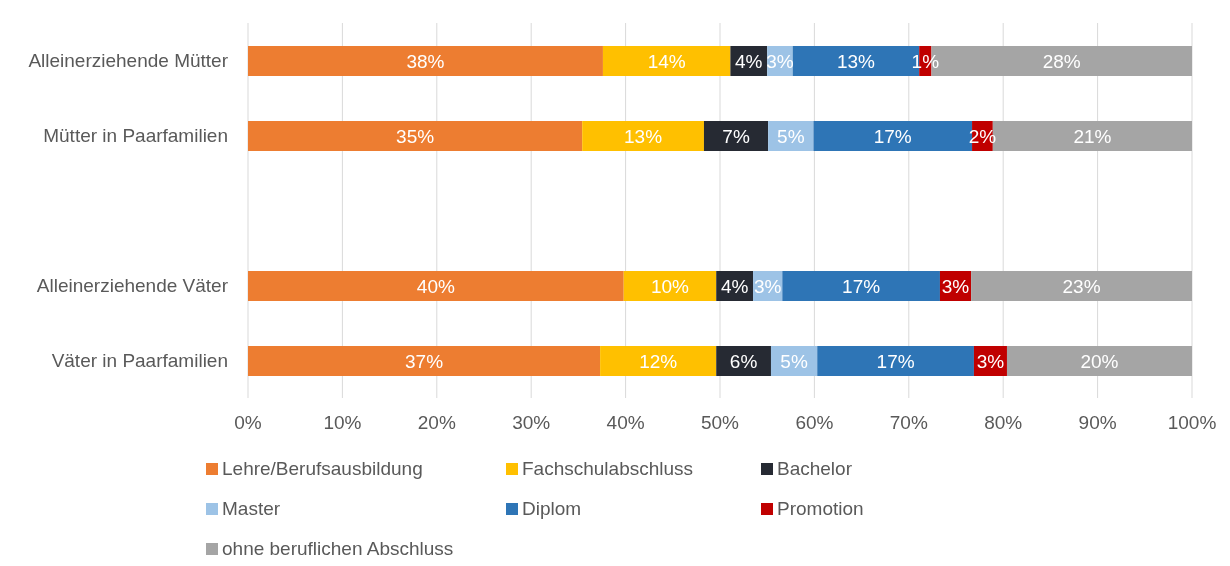  I want to click on data-label: 1%, so click(925, 61).